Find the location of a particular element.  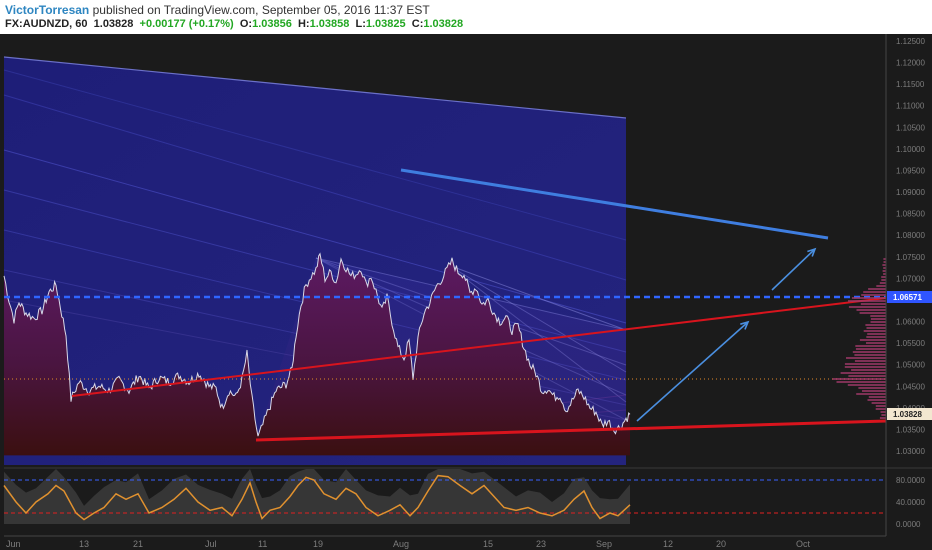

y-tick-label: 1.12500 is located at coordinates (910, 41).